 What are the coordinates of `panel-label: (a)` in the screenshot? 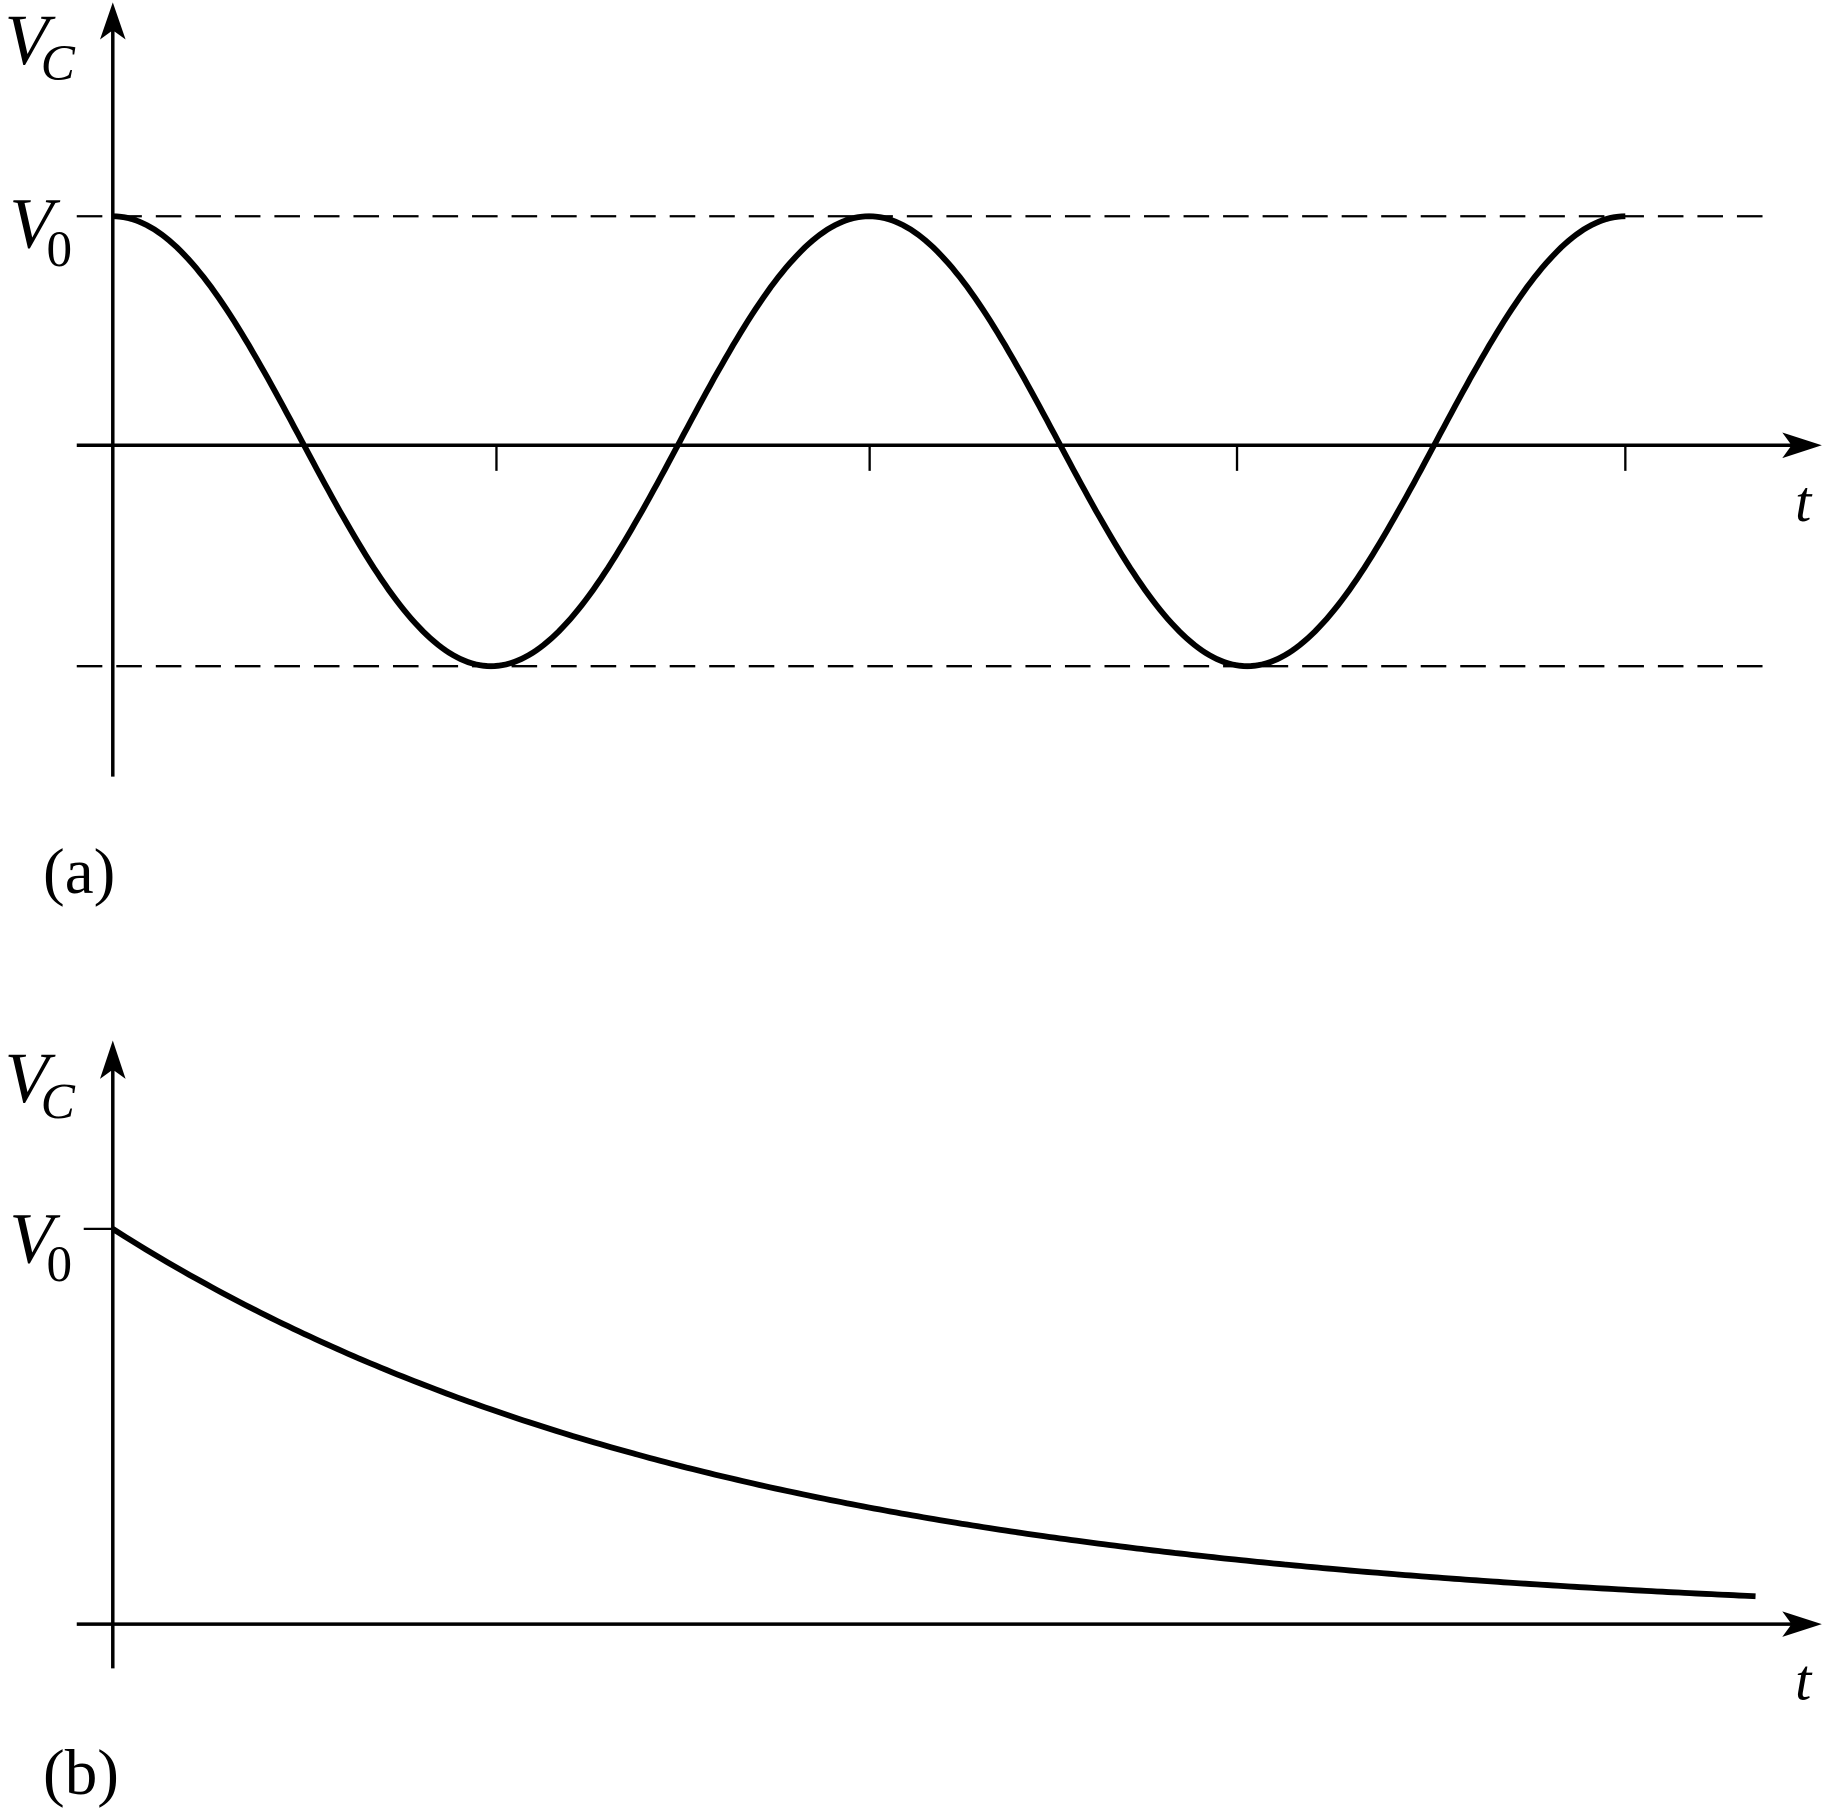 It's located at (79, 872).